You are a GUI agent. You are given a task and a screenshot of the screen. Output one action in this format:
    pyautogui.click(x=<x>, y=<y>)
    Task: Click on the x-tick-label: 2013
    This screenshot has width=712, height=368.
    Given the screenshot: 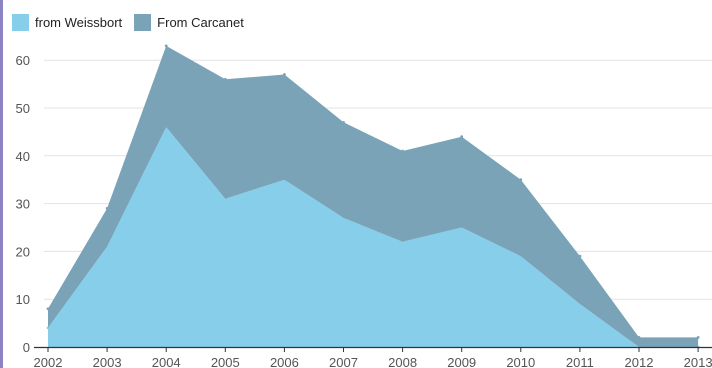 What is the action you would take?
    pyautogui.click(x=698, y=361)
    